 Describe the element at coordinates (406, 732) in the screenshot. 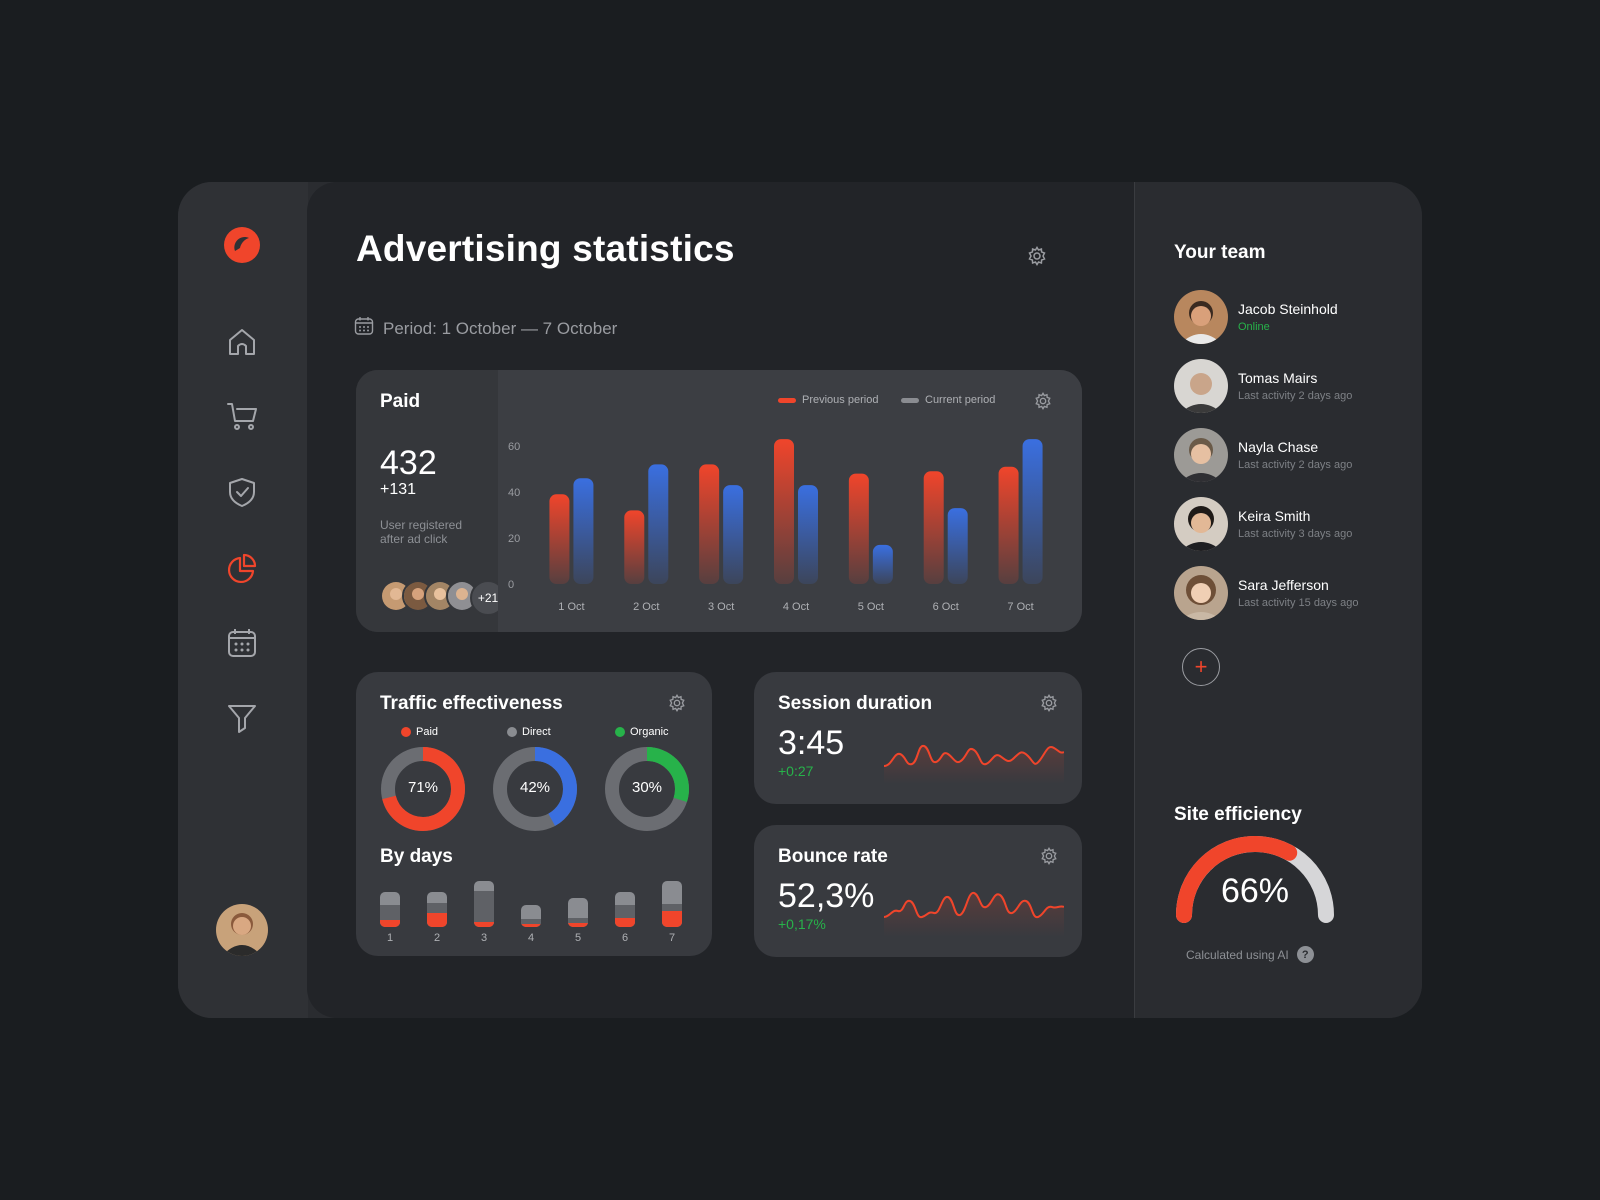

I see `paid-dot-icon` at that location.